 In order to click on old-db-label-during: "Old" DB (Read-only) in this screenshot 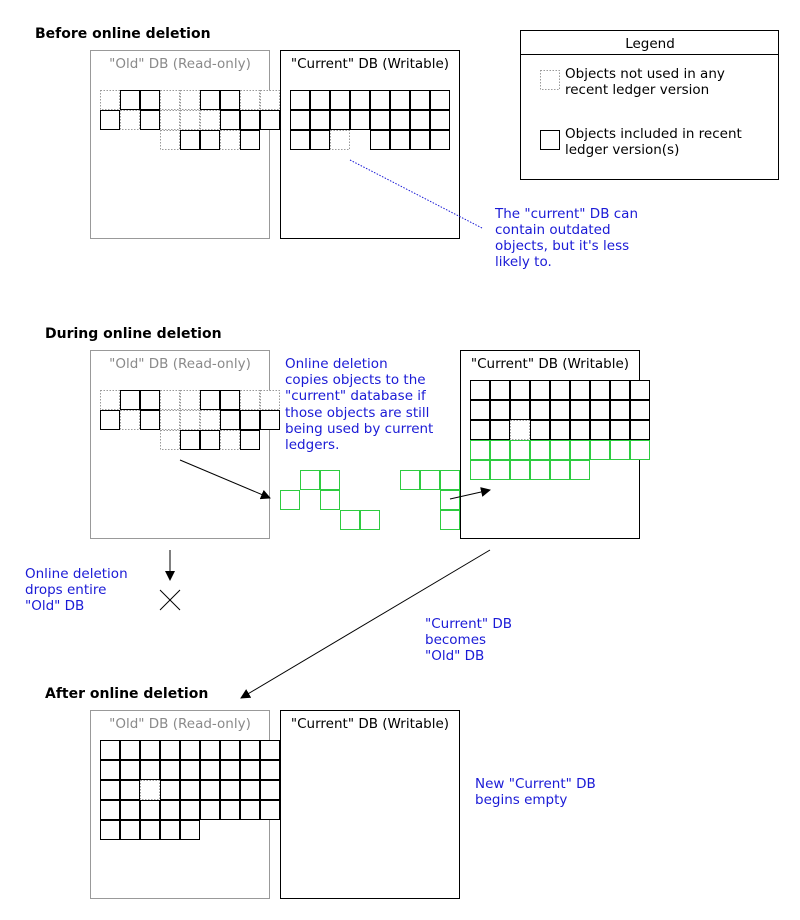, I will do `click(180, 364)`.